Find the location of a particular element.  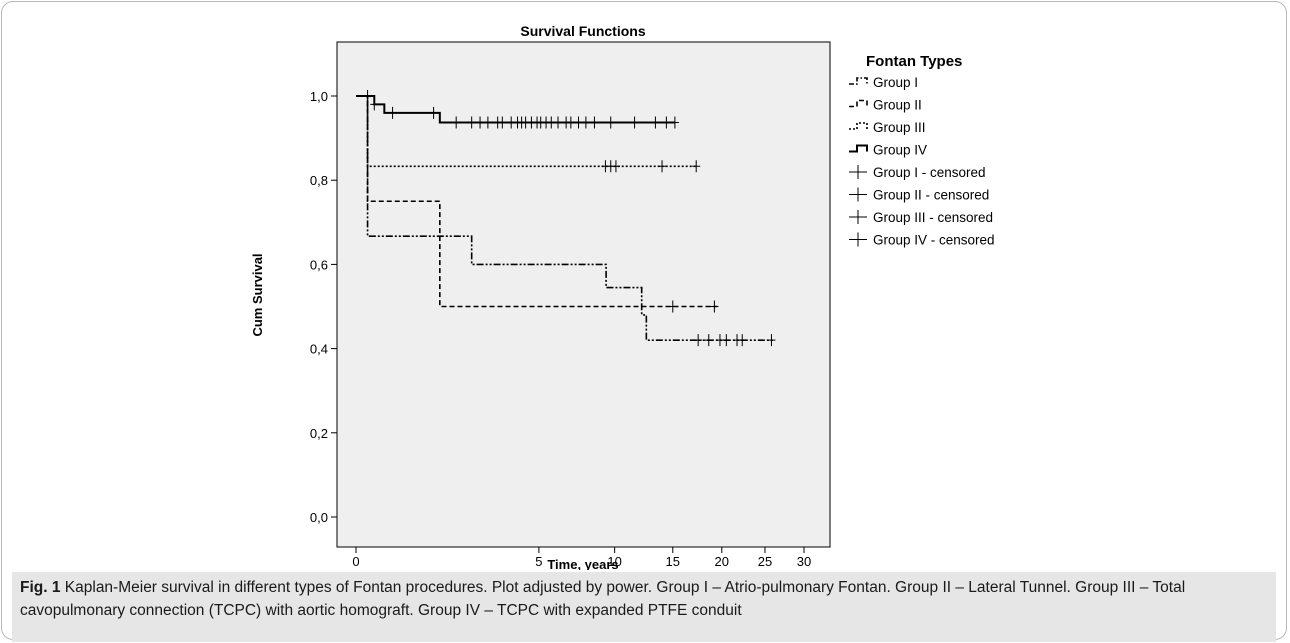

legend-entry-label: Group III - censored is located at coordinates (933, 217).